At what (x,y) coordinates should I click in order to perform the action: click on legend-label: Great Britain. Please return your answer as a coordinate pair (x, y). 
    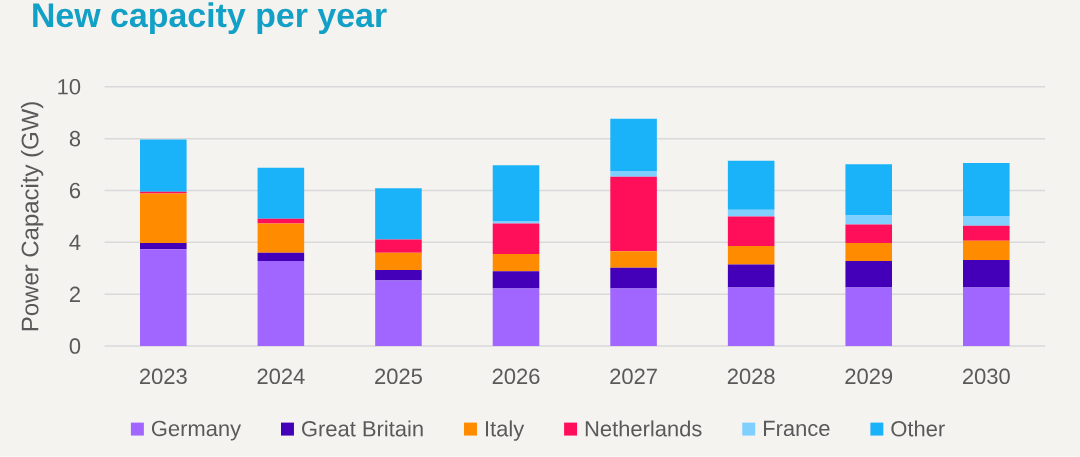
    Looking at the image, I should click on (362, 428).